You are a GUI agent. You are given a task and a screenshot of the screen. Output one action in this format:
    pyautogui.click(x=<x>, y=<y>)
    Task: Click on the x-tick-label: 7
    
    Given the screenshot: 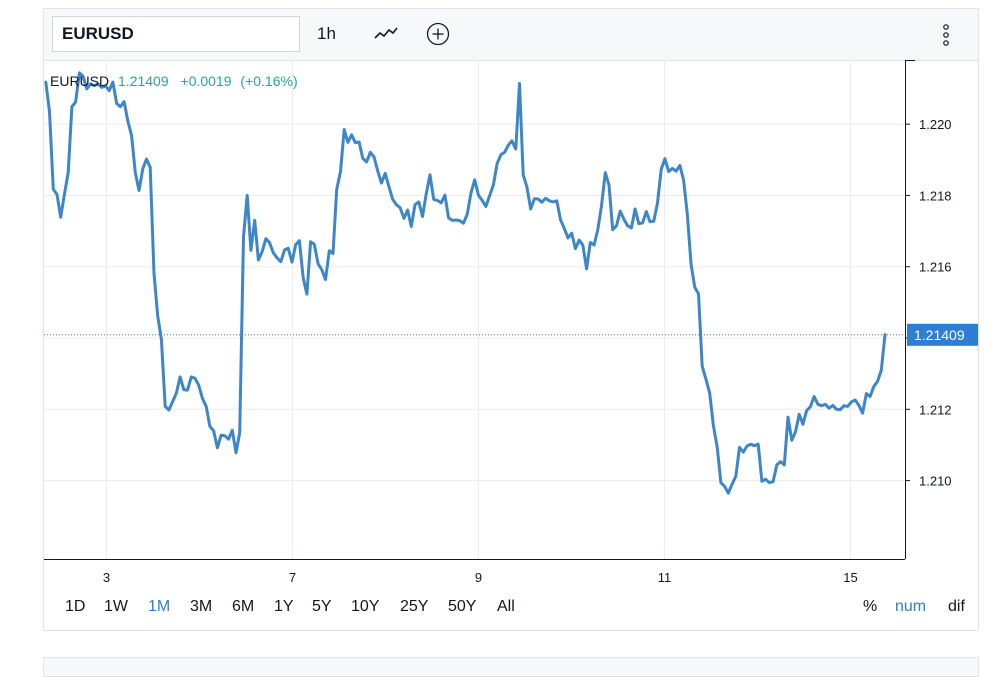 What is the action you would take?
    pyautogui.click(x=292, y=577)
    